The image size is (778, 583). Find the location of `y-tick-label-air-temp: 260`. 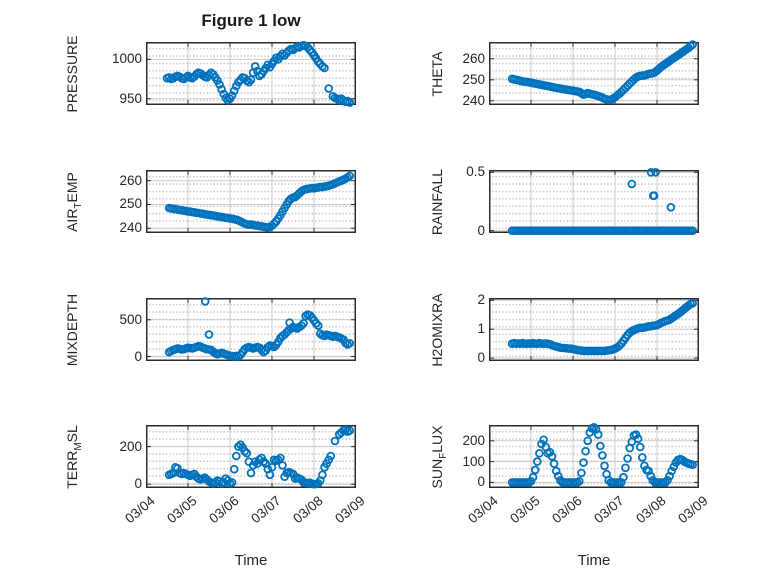

y-tick-label-air-temp: 260 is located at coordinates (130, 180).